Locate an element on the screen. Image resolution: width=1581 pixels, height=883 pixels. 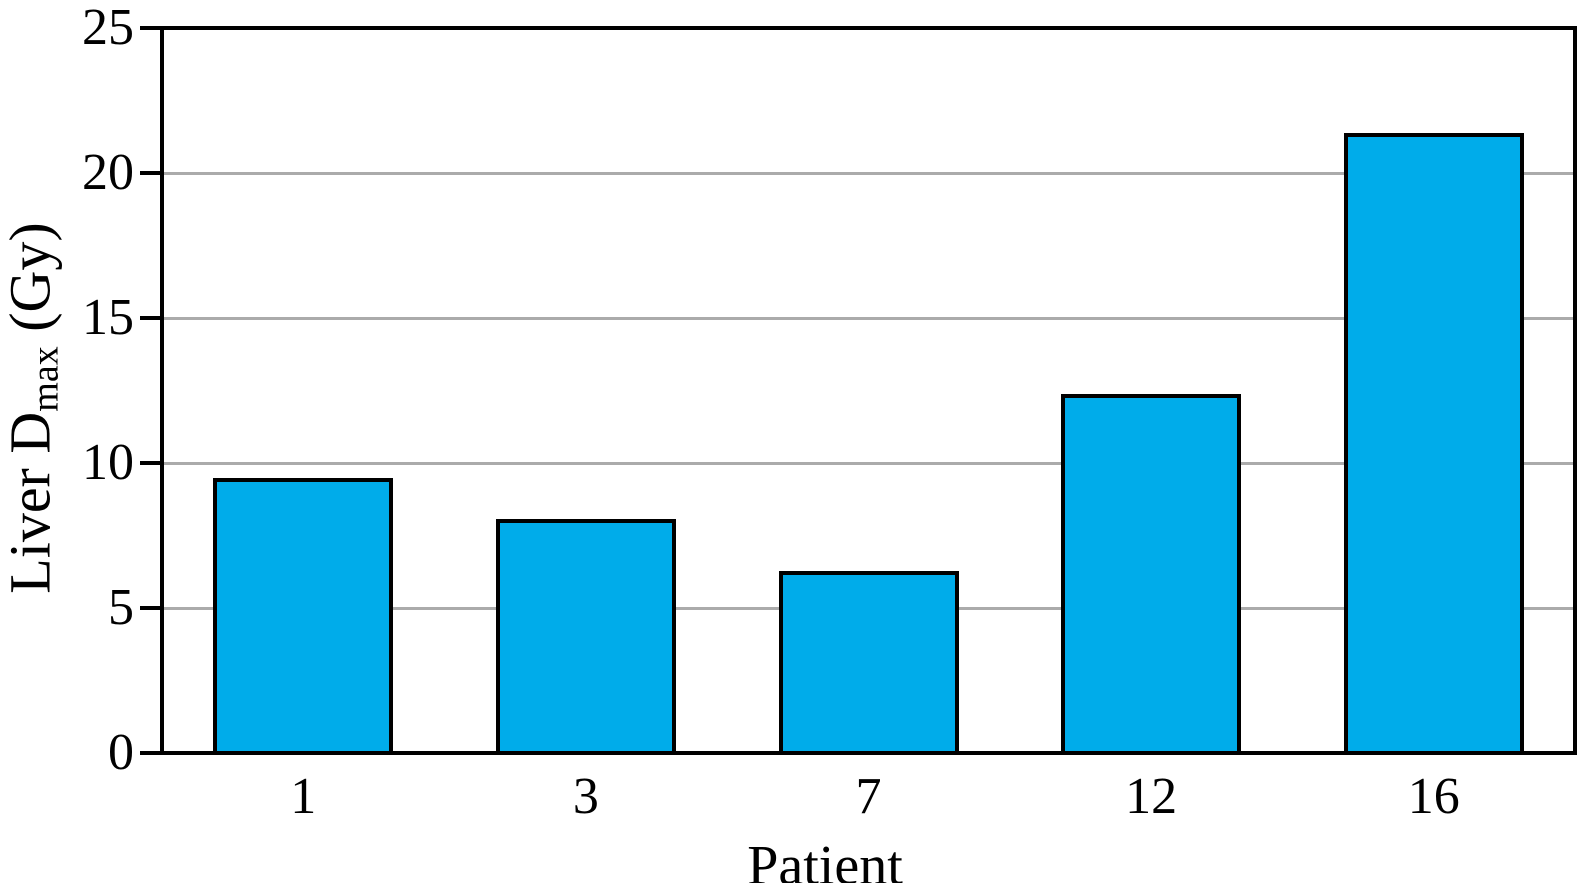
x-tick-label-3: 3 is located at coordinates (585, 796).